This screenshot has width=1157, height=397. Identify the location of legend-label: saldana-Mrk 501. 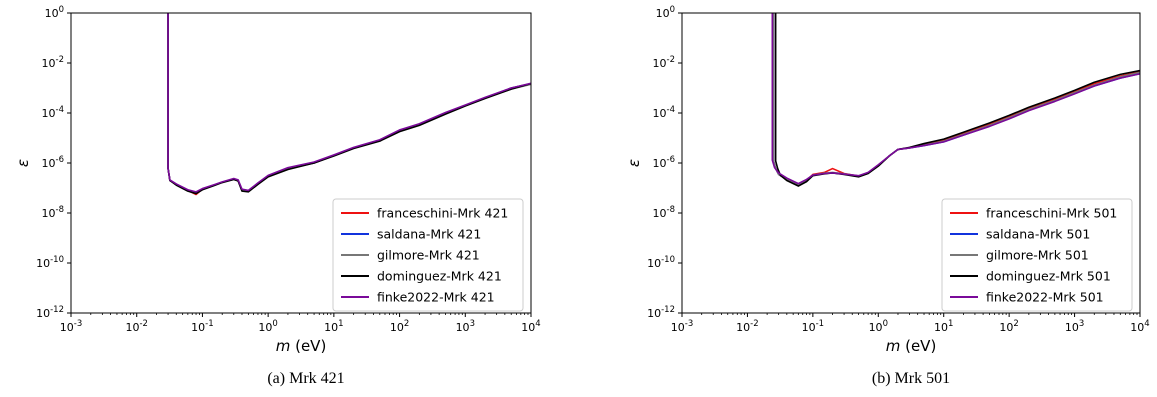
(1038, 234).